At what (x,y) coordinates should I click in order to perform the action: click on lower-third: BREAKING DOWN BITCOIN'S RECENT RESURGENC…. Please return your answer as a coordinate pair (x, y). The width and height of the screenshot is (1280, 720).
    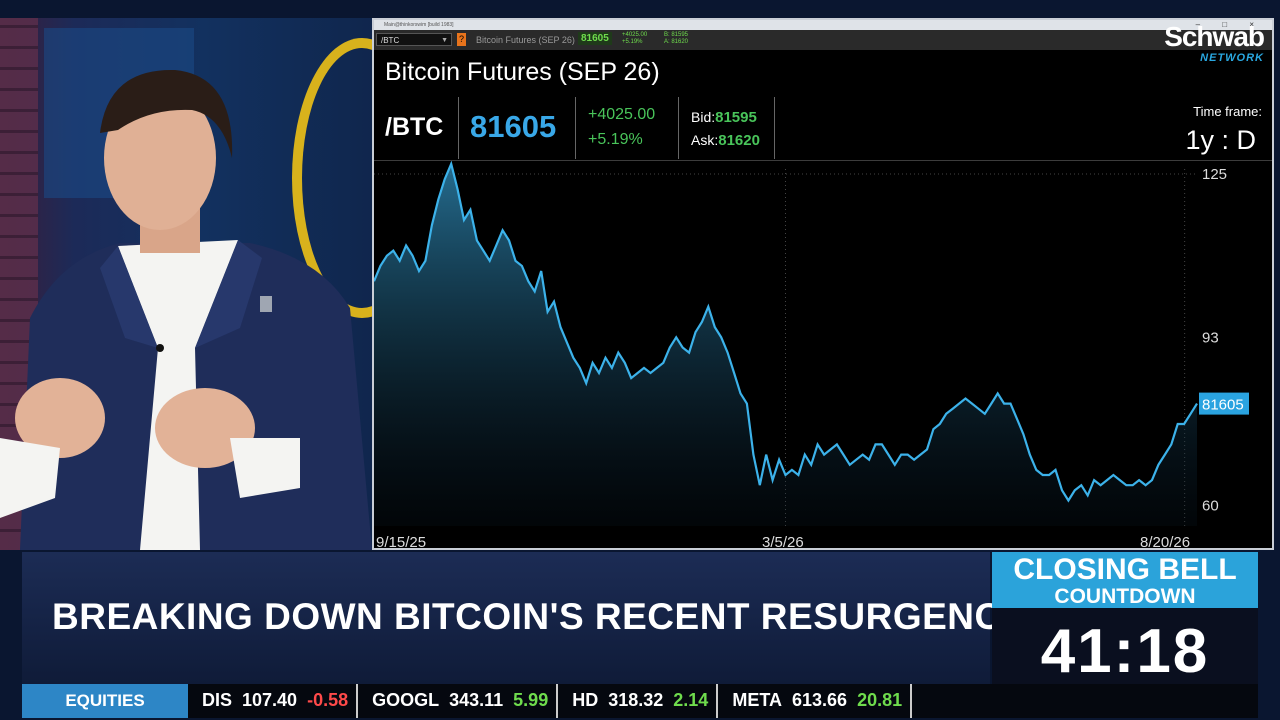
    Looking at the image, I should click on (524, 618).